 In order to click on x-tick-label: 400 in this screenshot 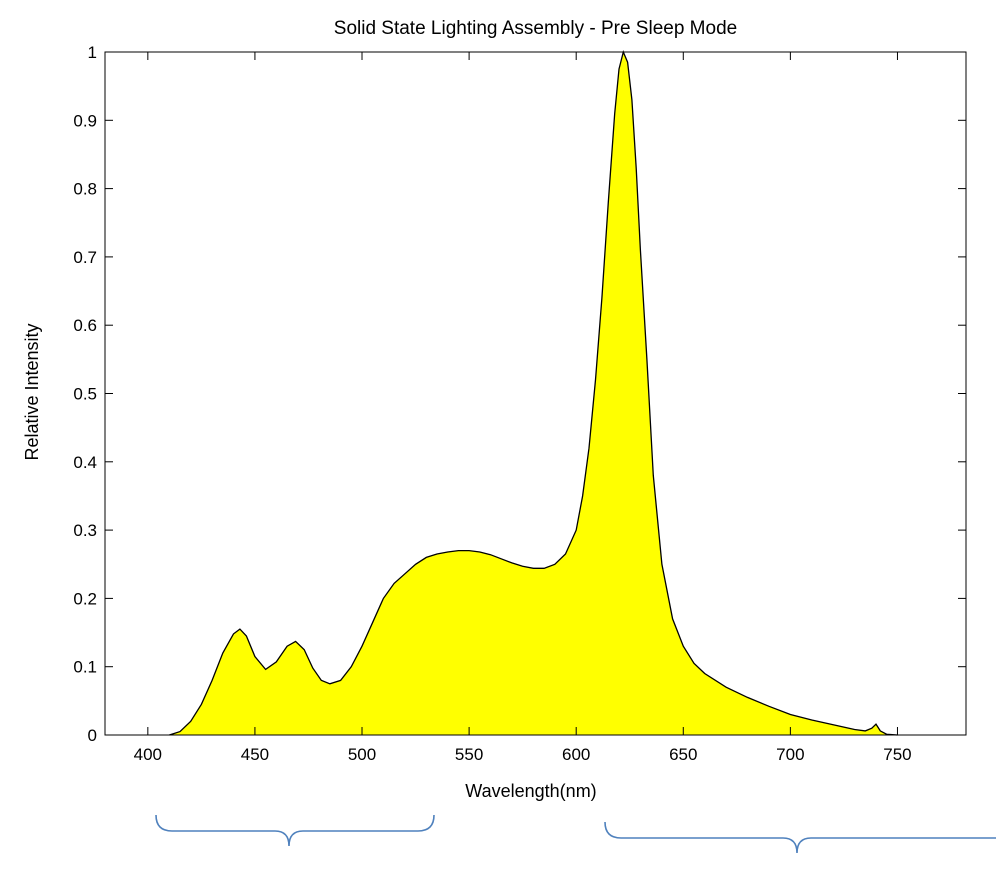, I will do `click(148, 754)`.